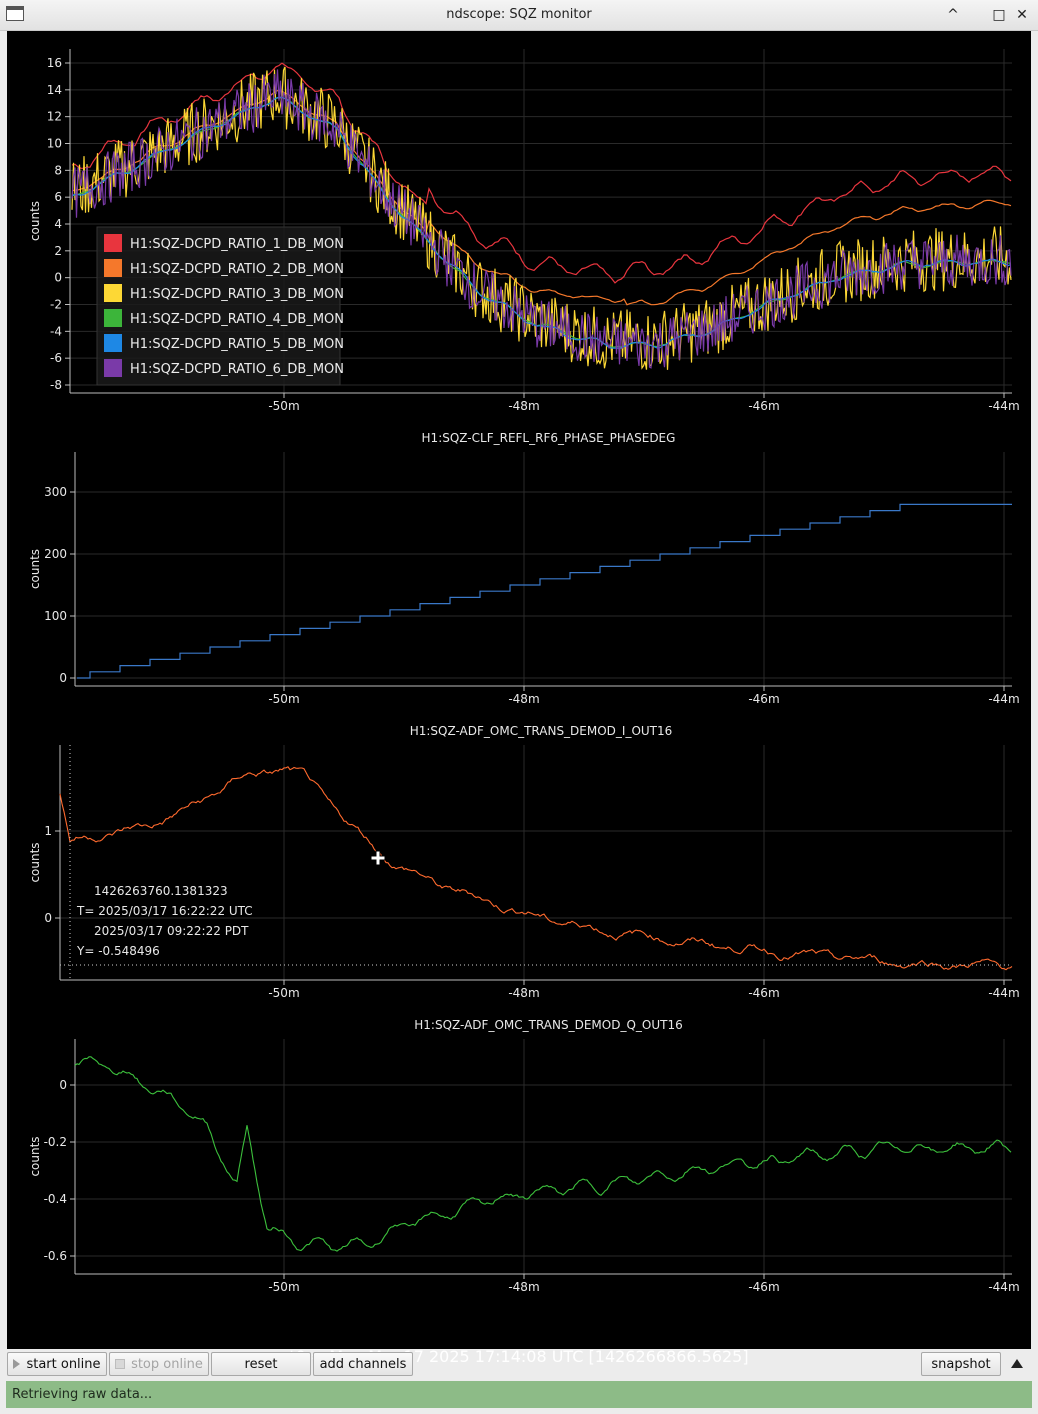 This screenshot has height=1414, width=1038. I want to click on y-tick-label: -6, so click(56, 358).